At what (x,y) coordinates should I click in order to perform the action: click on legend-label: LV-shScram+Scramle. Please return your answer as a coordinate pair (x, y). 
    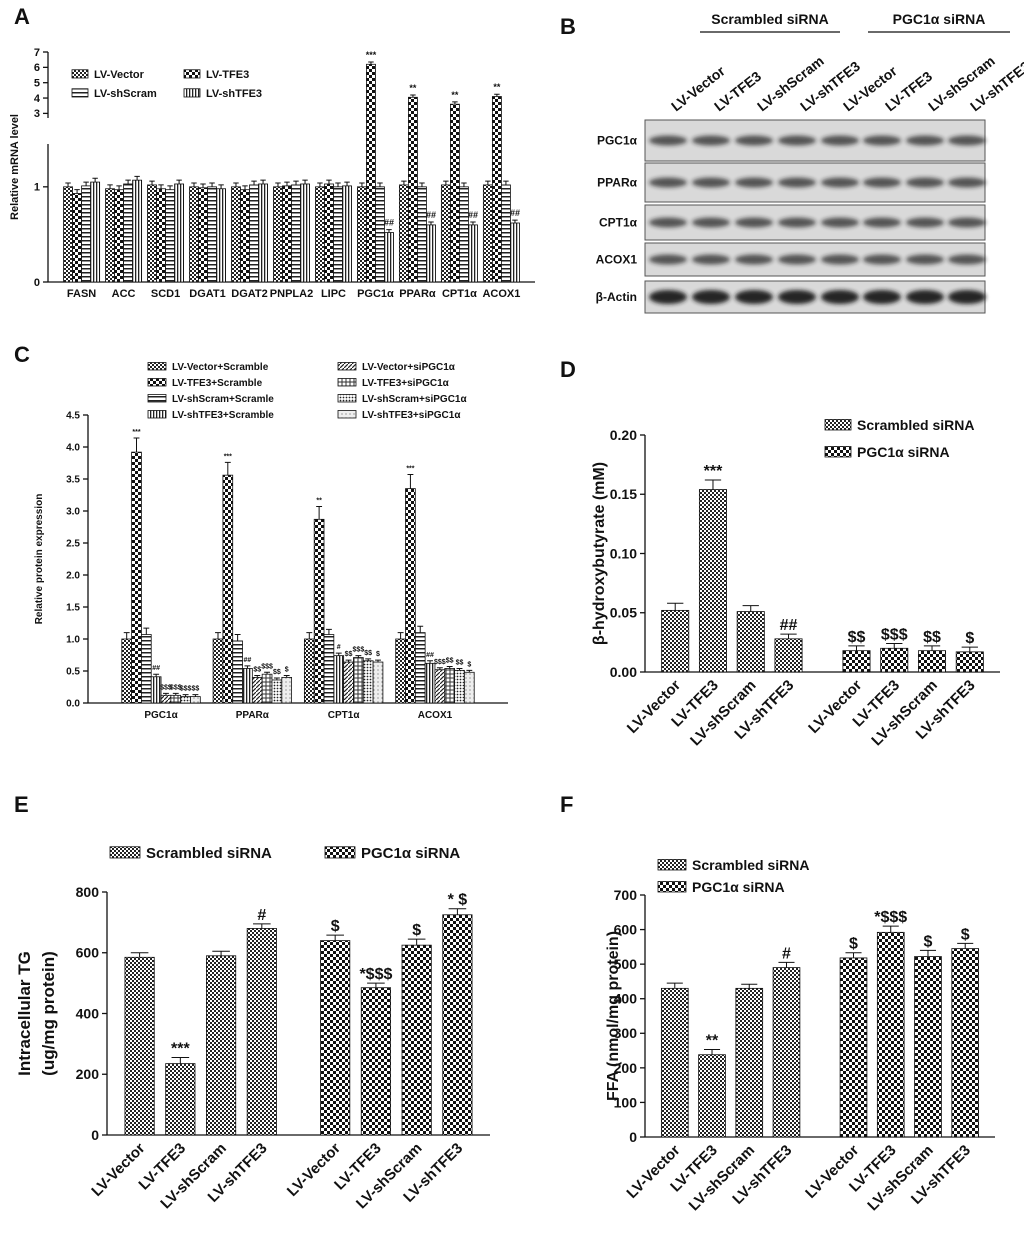
    Looking at the image, I should click on (223, 399).